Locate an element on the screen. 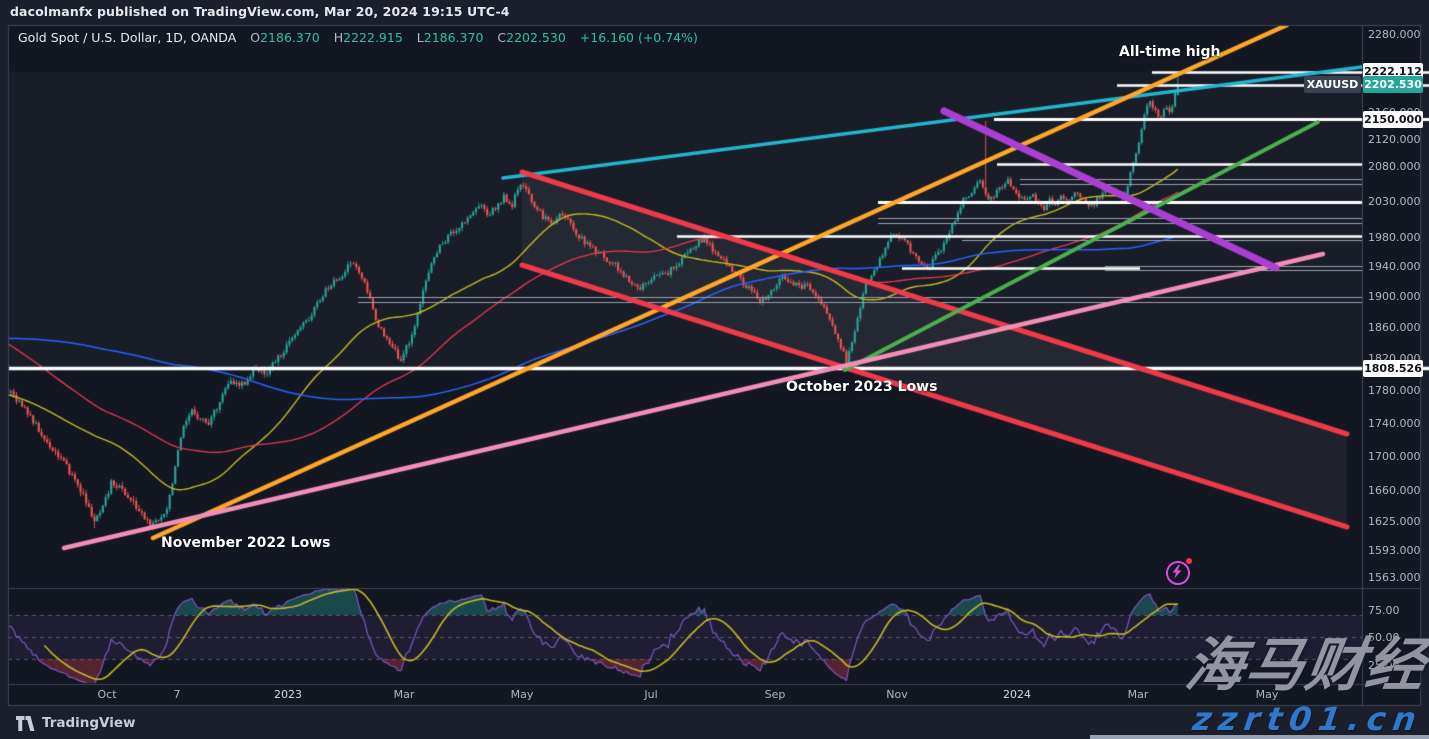 This screenshot has height=739, width=1429. ohlc-open-value: 2186.370 is located at coordinates (290, 37).